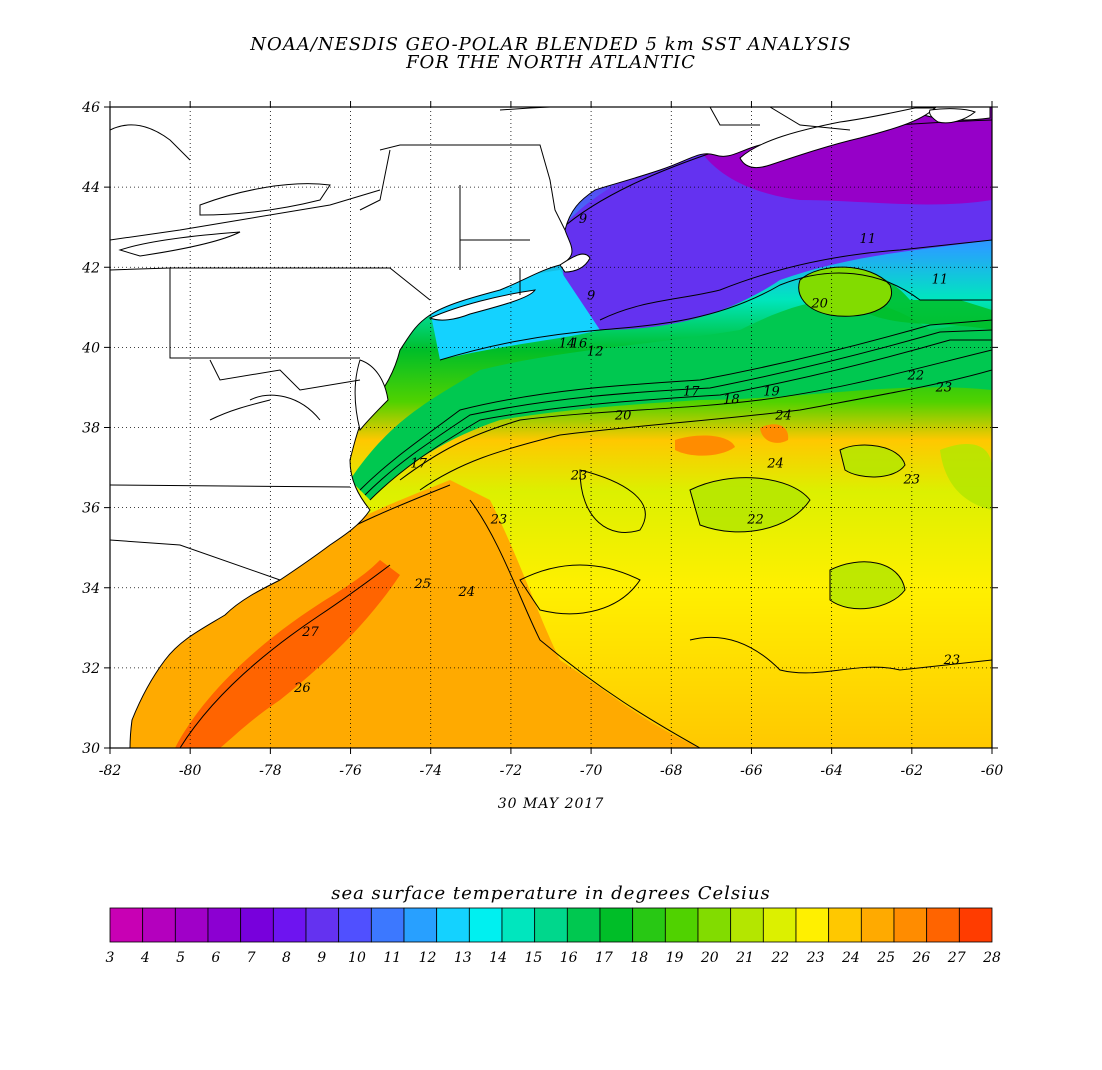 The height and width of the screenshot is (1070, 1102). What do you see at coordinates (921, 957) in the screenshot?
I see `colorbar-label: 26` at bounding box center [921, 957].